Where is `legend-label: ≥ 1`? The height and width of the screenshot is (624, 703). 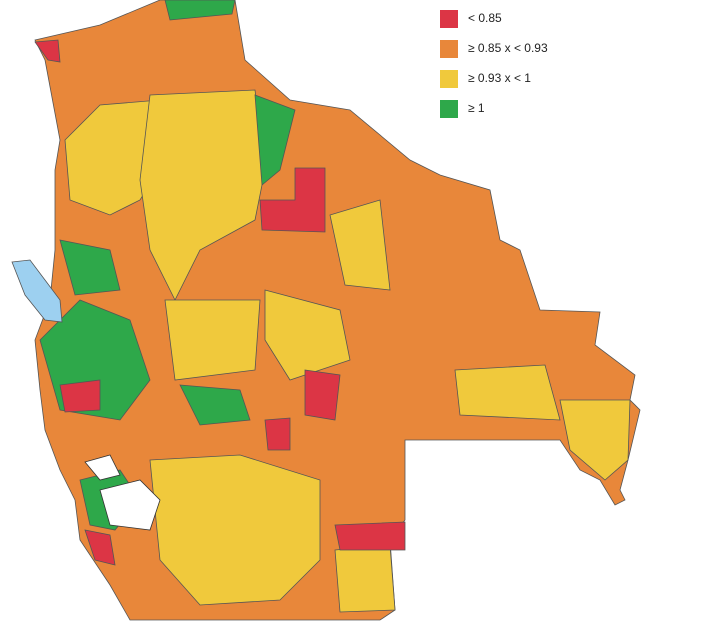
legend-label: ≥ 1 is located at coordinates (476, 108).